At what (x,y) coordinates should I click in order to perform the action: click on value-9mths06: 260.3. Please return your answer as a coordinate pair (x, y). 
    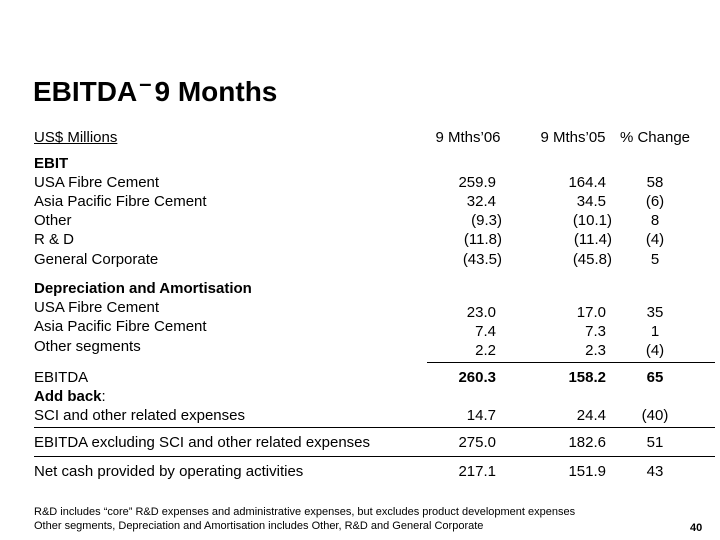
    Looking at the image, I should click on (477, 377).